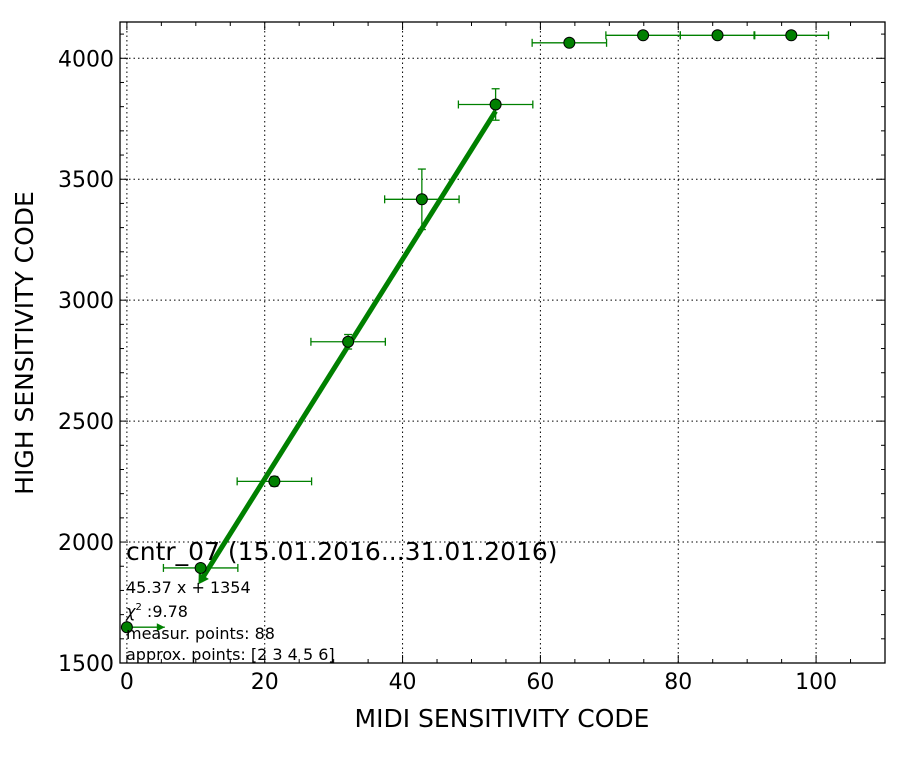 This screenshot has height=762, width=912. I want to click on y-axis-label: HIGH SENSITIVITY CODE, so click(24, 343).